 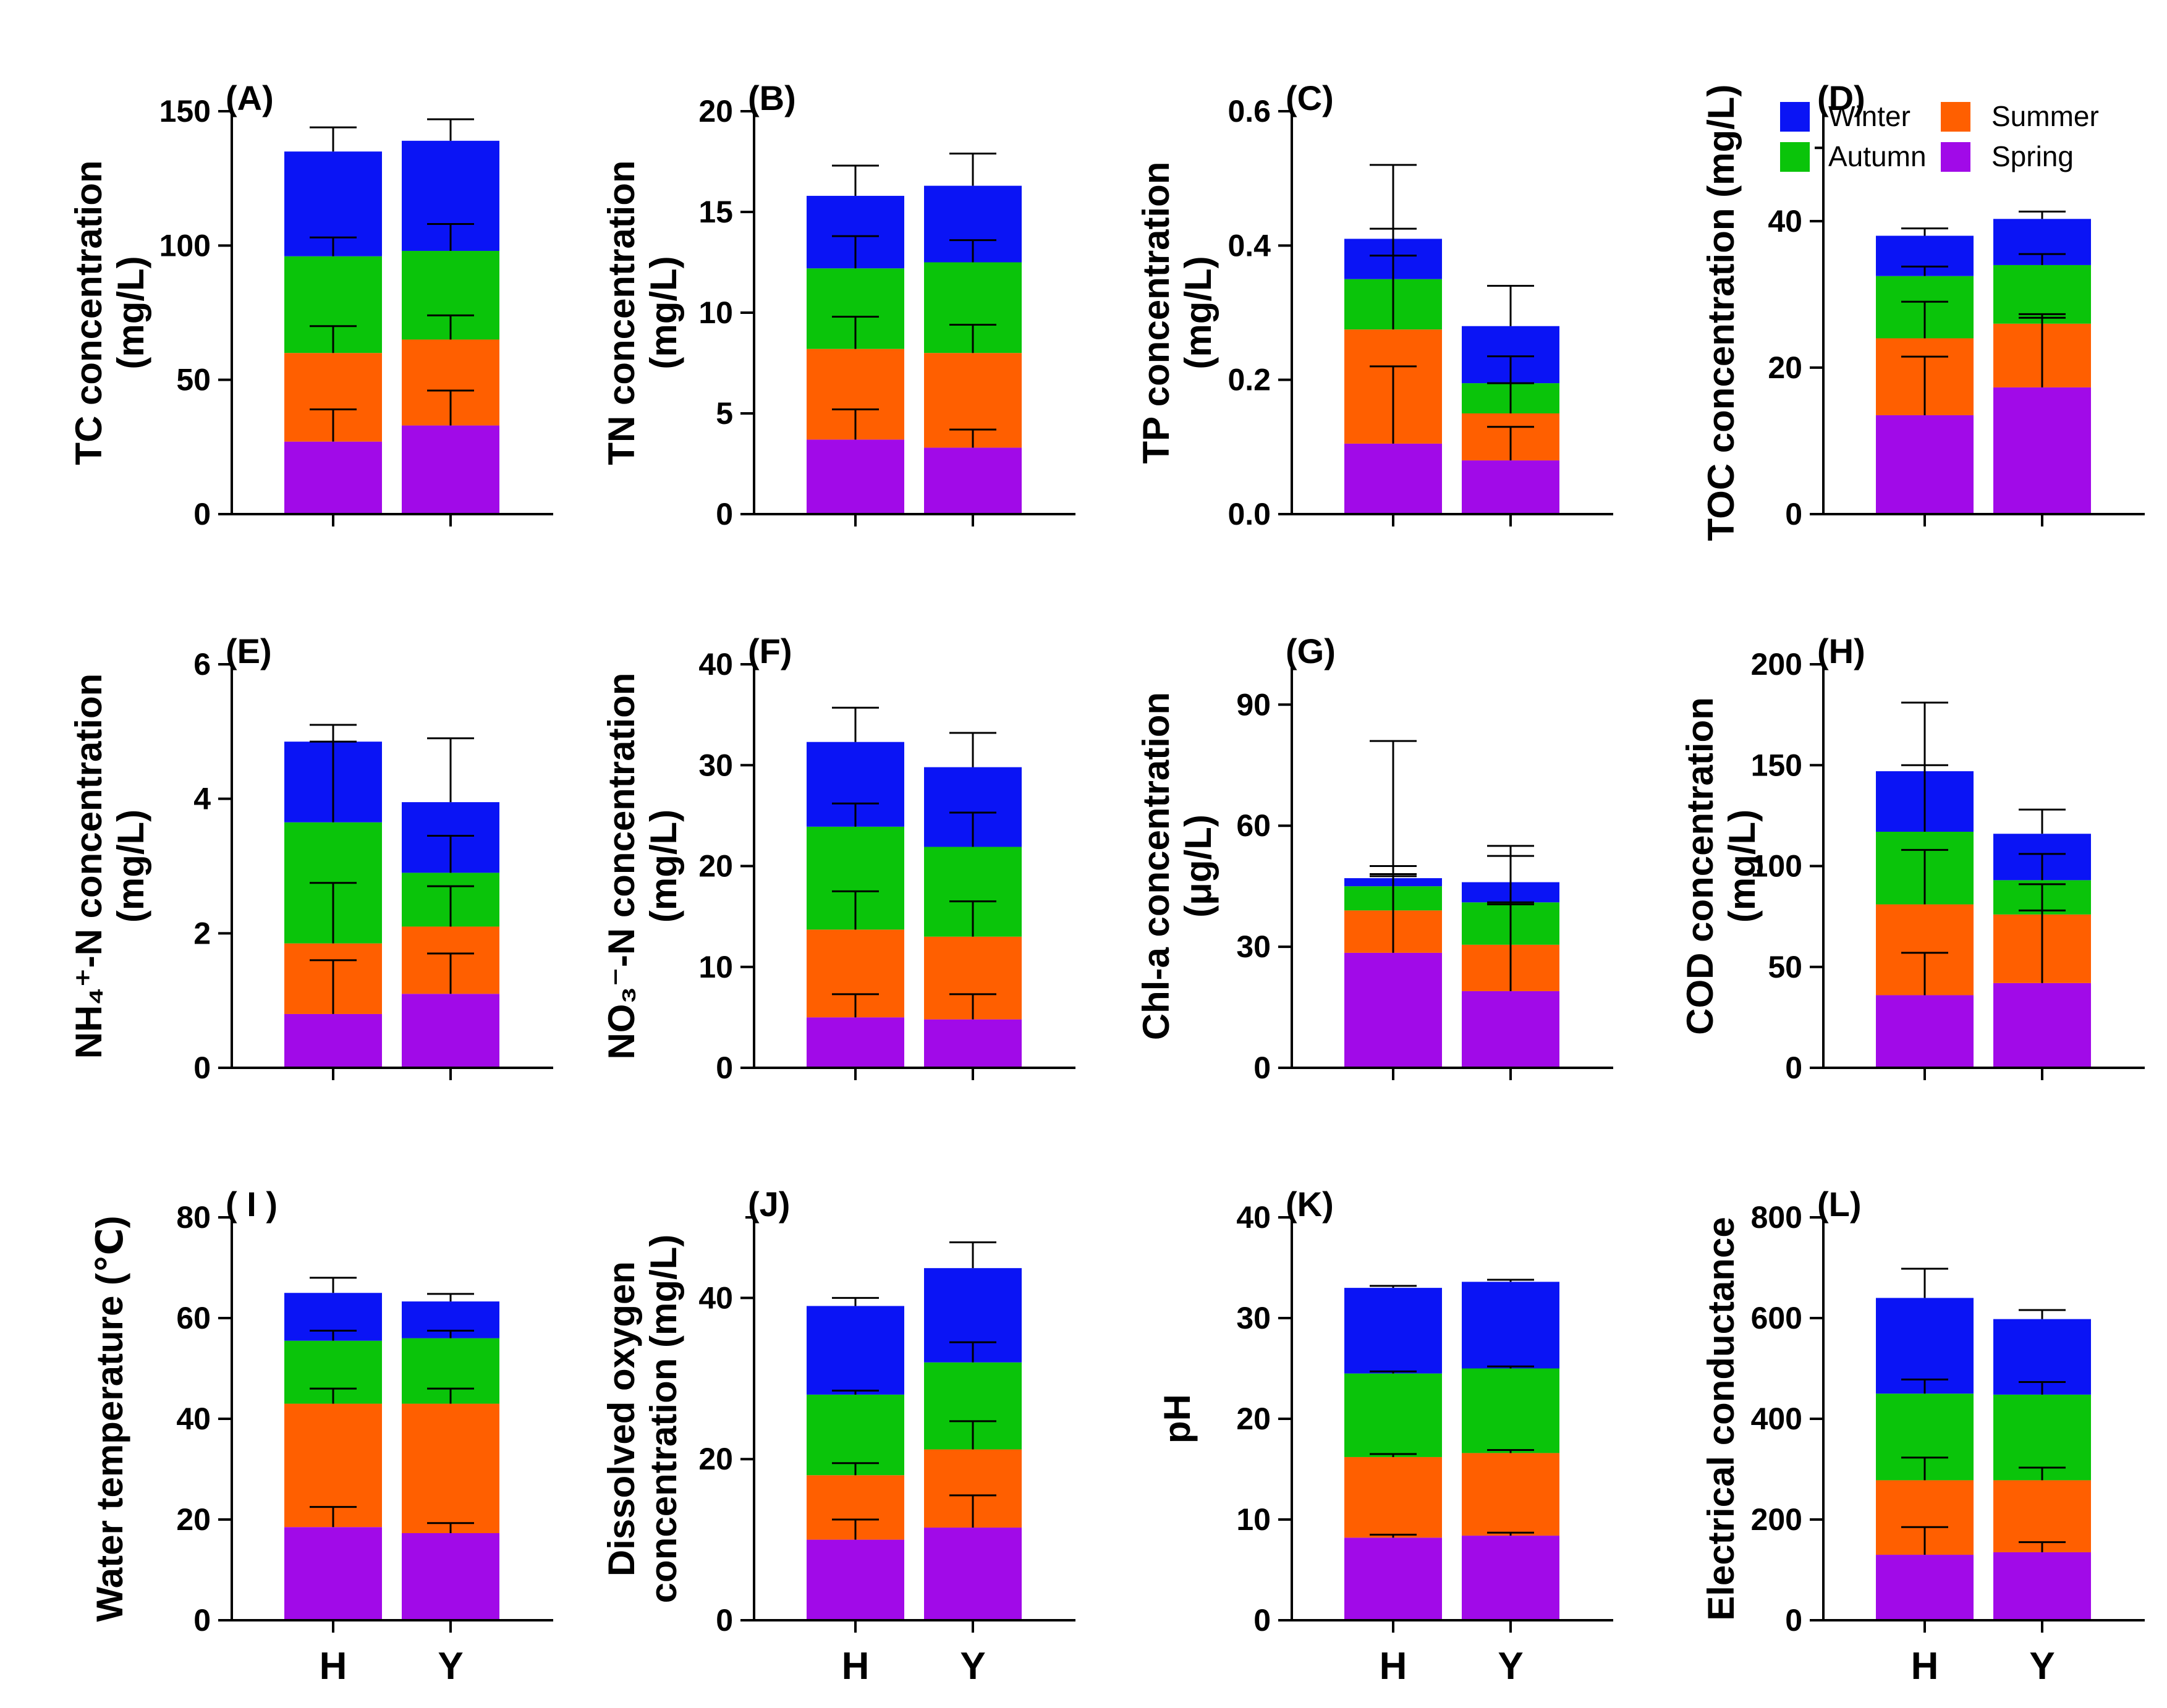 What do you see at coordinates (1776, 1217) in the screenshot?
I see `panel-l-y-tick-label: 800` at bounding box center [1776, 1217].